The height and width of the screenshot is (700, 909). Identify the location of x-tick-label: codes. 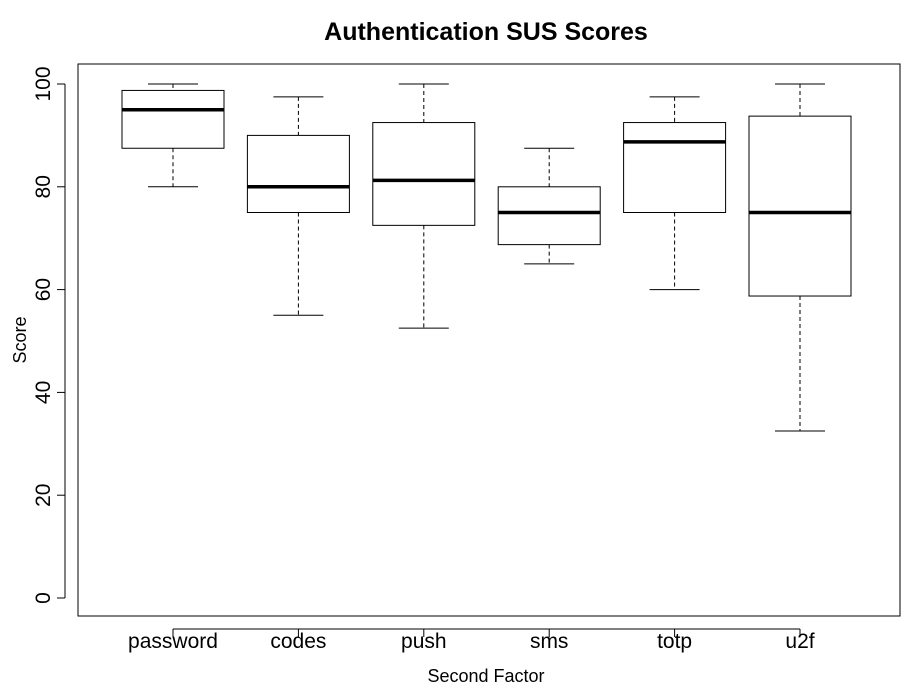
(298, 641).